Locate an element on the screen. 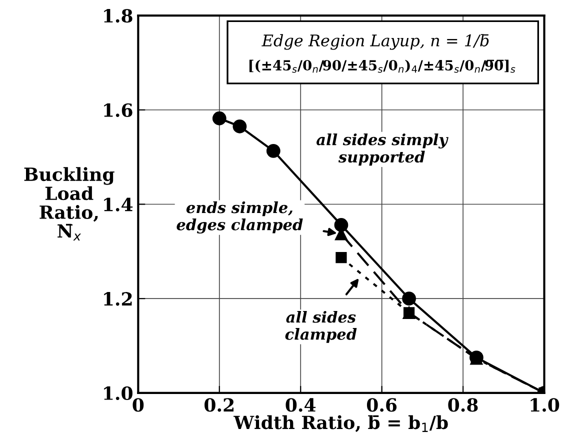 The height and width of the screenshot is (444, 564). x-tick-label: 0.8 is located at coordinates (463, 405).